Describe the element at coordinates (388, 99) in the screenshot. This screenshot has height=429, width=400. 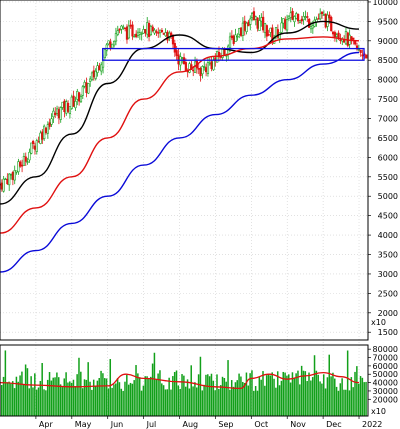
I see `price-tick-label: 7500` at that location.